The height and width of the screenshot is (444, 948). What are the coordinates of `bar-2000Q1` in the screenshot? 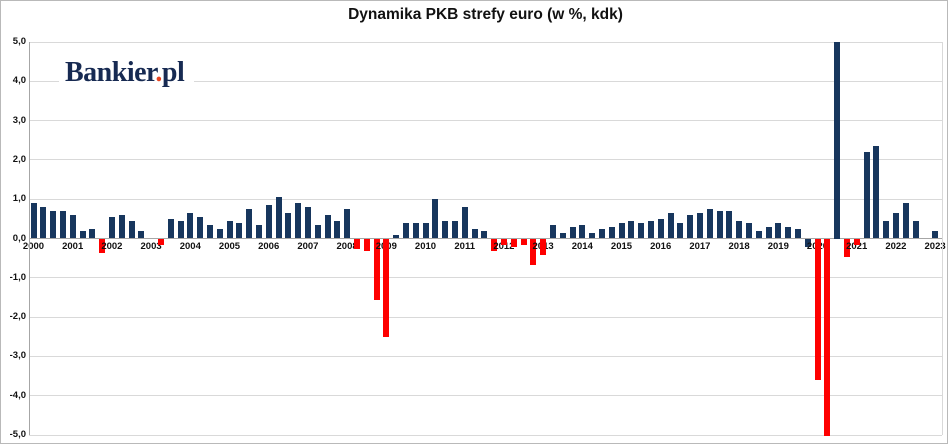 It's located at (33, 221).